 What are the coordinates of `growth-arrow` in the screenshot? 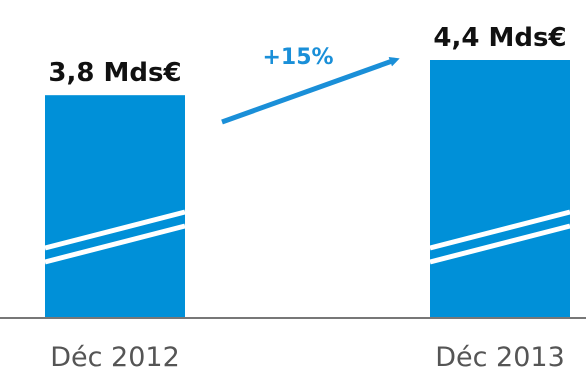 It's located at (310, 90).